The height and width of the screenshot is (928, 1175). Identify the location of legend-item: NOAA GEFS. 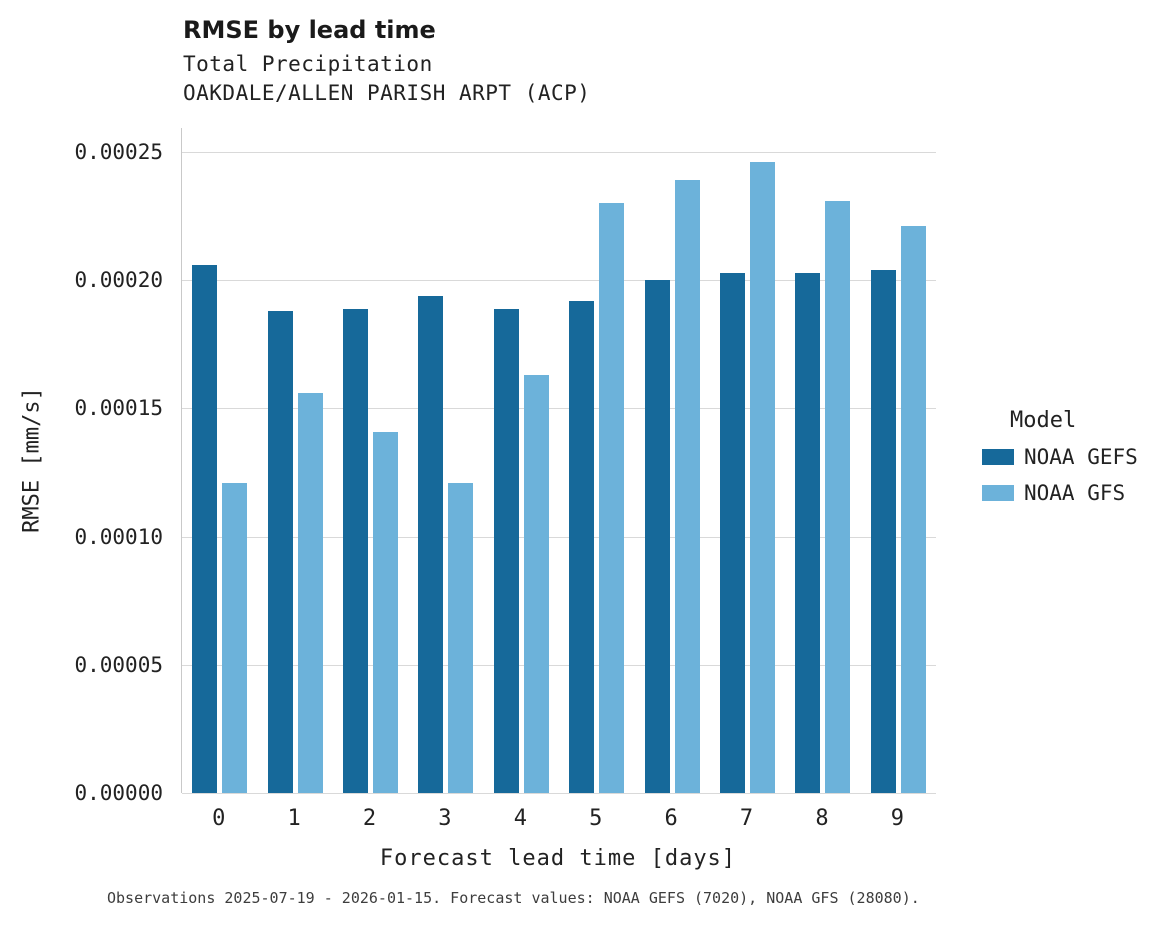
(1060, 457).